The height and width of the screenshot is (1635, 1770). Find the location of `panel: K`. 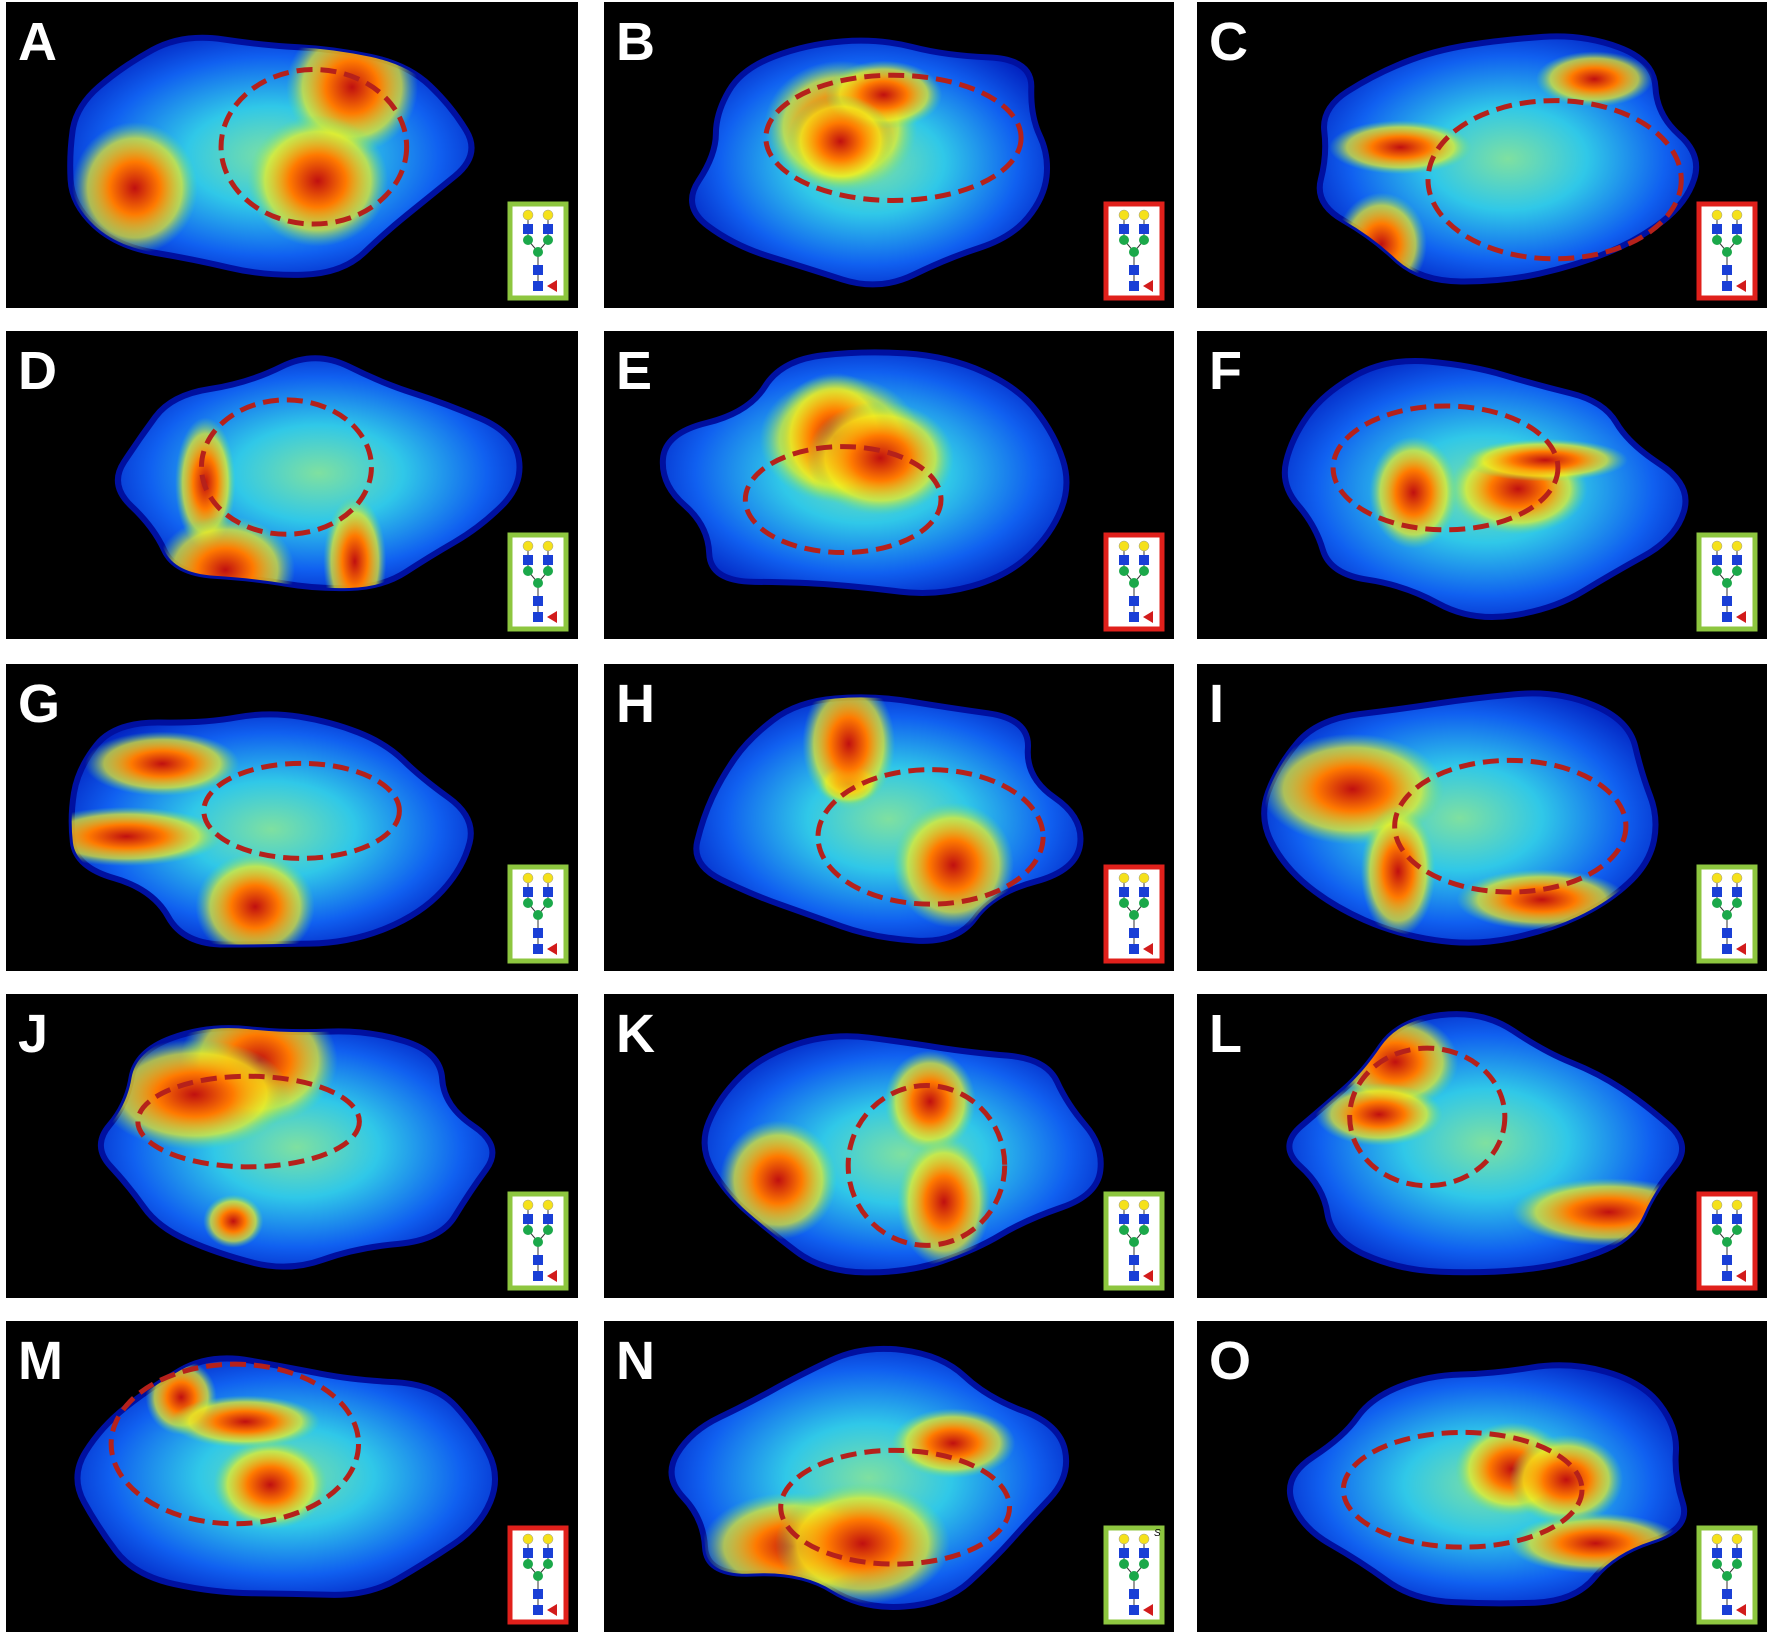

panel: K is located at coordinates (889, 1146).